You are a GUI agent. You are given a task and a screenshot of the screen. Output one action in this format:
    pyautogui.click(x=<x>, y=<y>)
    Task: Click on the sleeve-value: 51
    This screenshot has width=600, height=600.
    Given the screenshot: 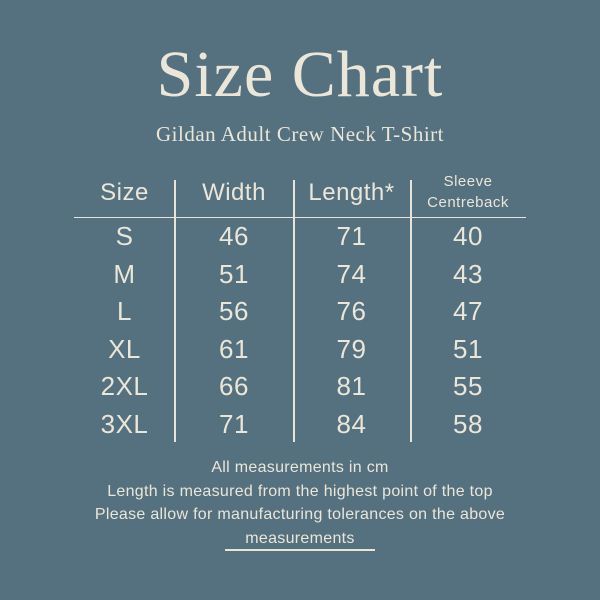 What is the action you would take?
    pyautogui.click(x=468, y=348)
    